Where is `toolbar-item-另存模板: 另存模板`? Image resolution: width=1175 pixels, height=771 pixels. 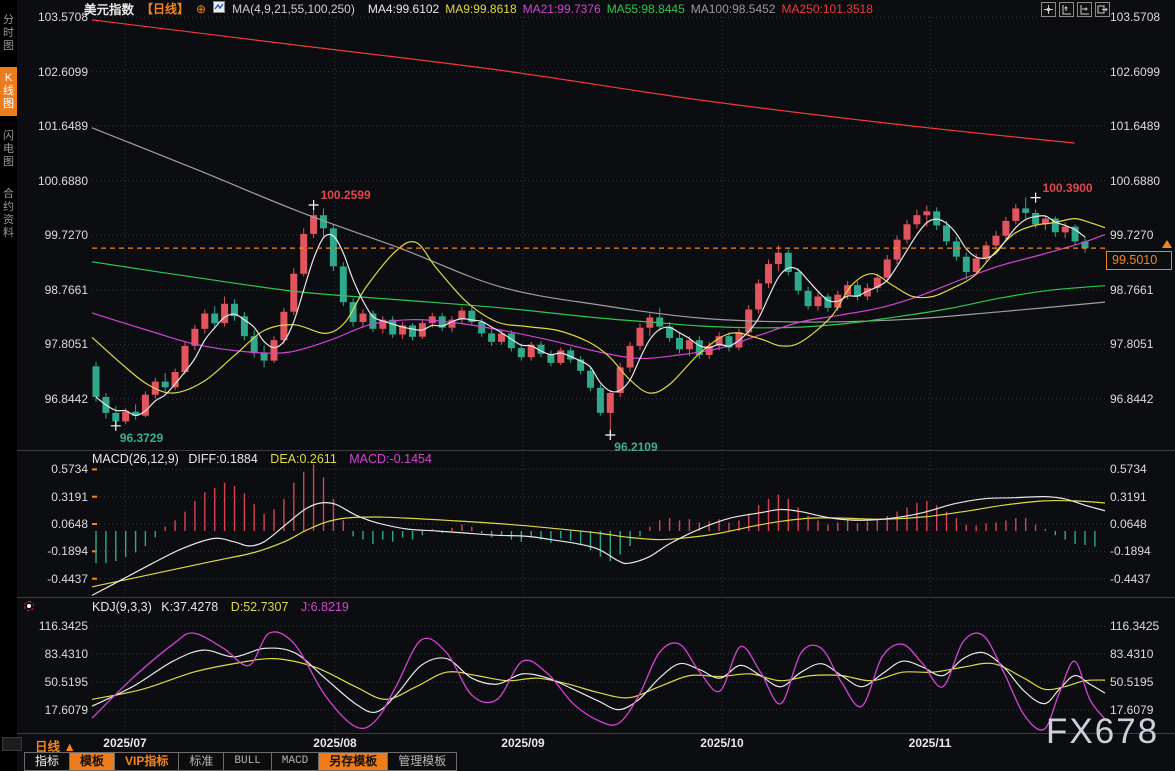
toolbar-item-另存模板: 另存模板 is located at coordinates (353, 761).